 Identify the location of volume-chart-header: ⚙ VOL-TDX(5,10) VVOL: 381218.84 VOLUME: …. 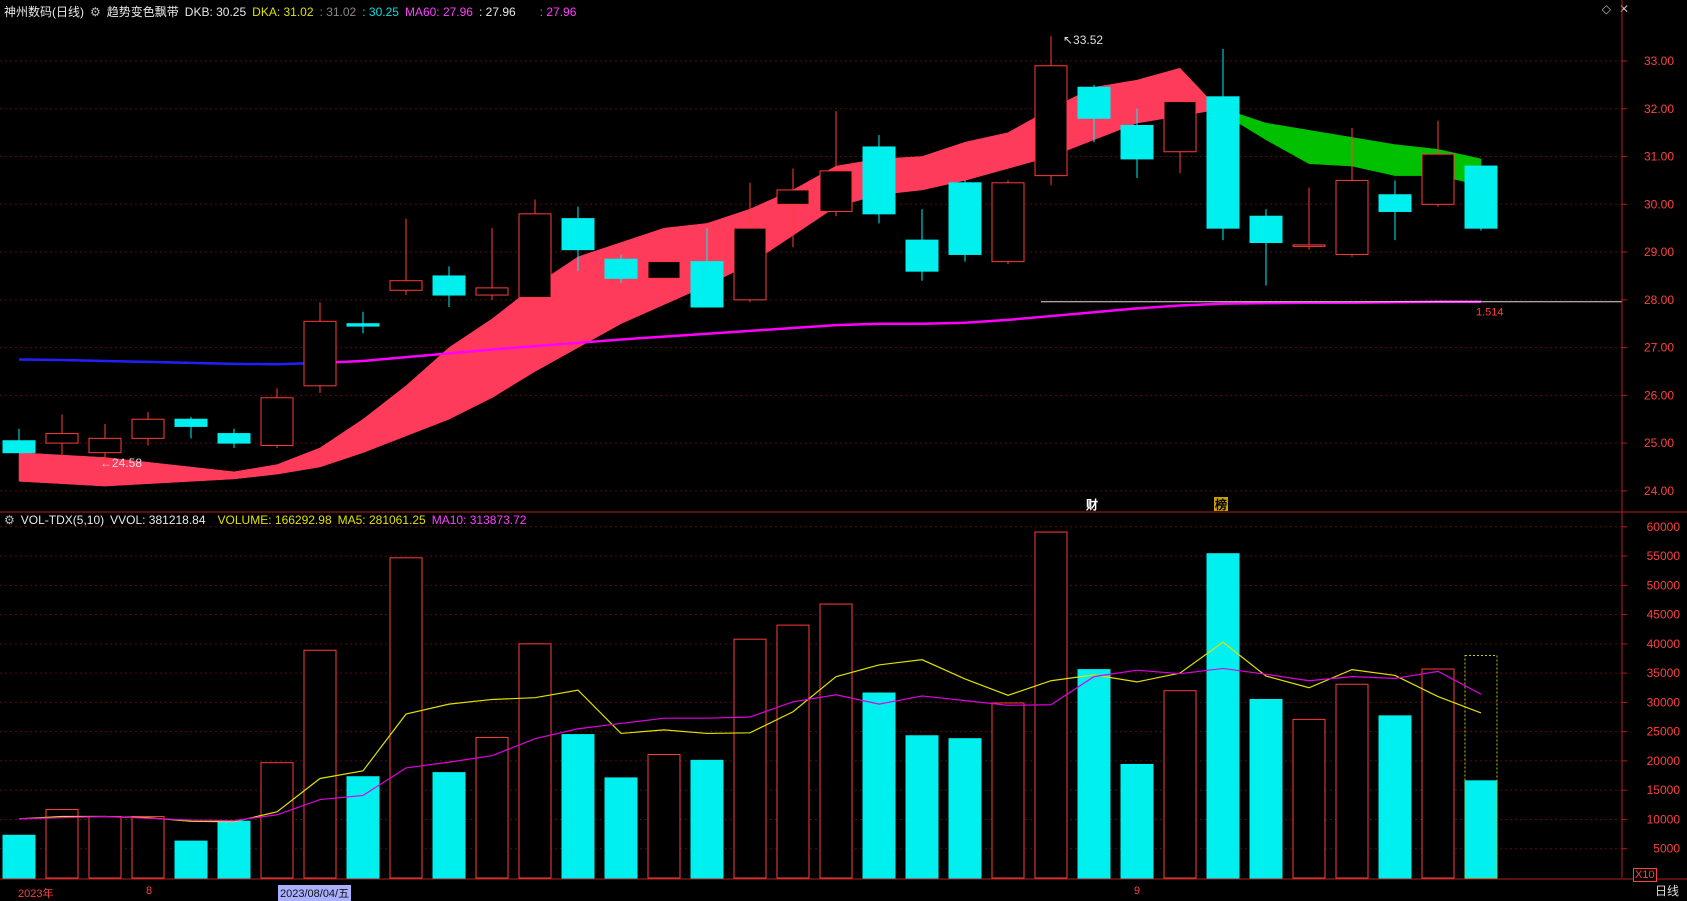
(265, 520).